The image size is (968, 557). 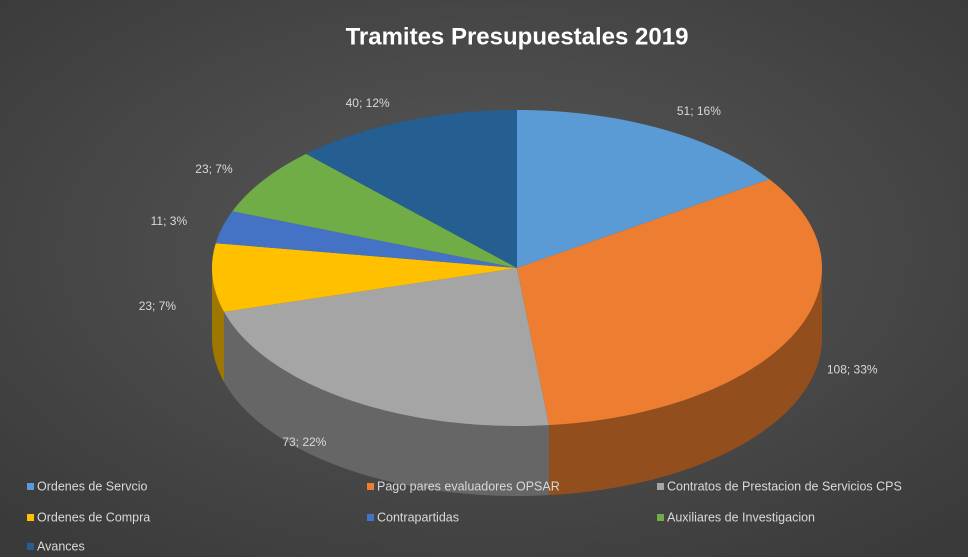 I want to click on chart-title: Tramites Presupuestales 2019, so click(x=517, y=36).